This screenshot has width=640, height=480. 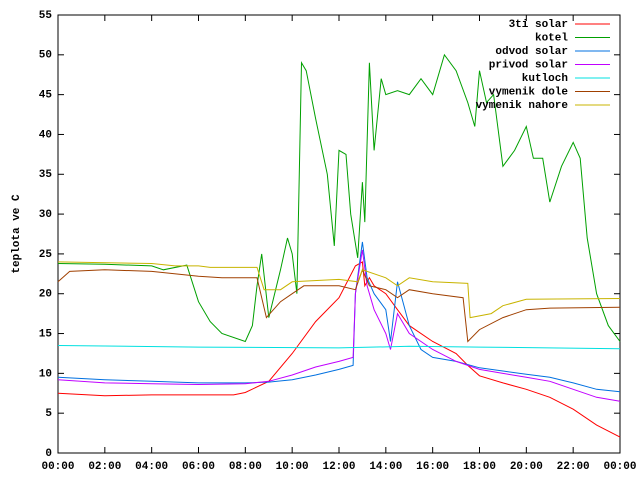 I want to click on legend-label: vymenik dole, so click(x=529, y=92).